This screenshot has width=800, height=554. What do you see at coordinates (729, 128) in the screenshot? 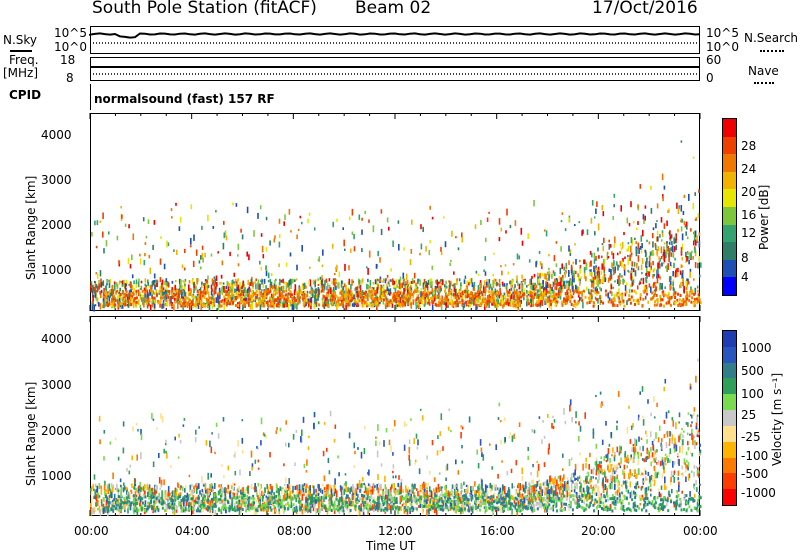
I see `colorbar-segment` at bounding box center [729, 128].